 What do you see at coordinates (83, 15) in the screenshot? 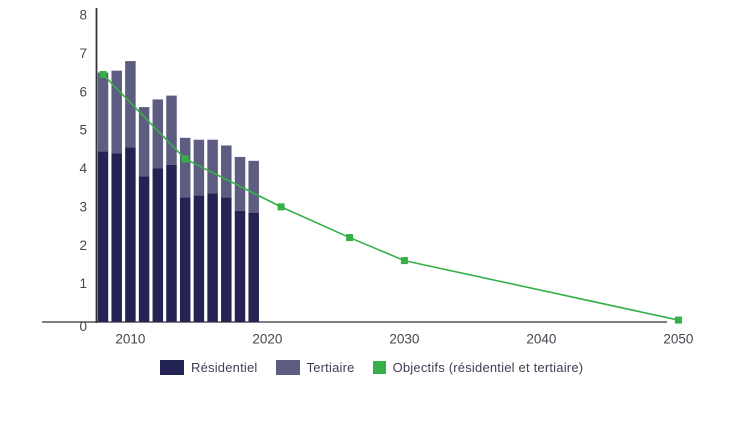
I see `y-tick-label-8: 8` at bounding box center [83, 15].